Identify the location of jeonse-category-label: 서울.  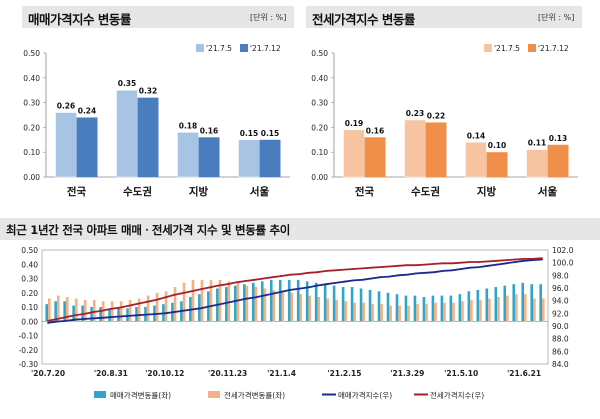
(548, 191).